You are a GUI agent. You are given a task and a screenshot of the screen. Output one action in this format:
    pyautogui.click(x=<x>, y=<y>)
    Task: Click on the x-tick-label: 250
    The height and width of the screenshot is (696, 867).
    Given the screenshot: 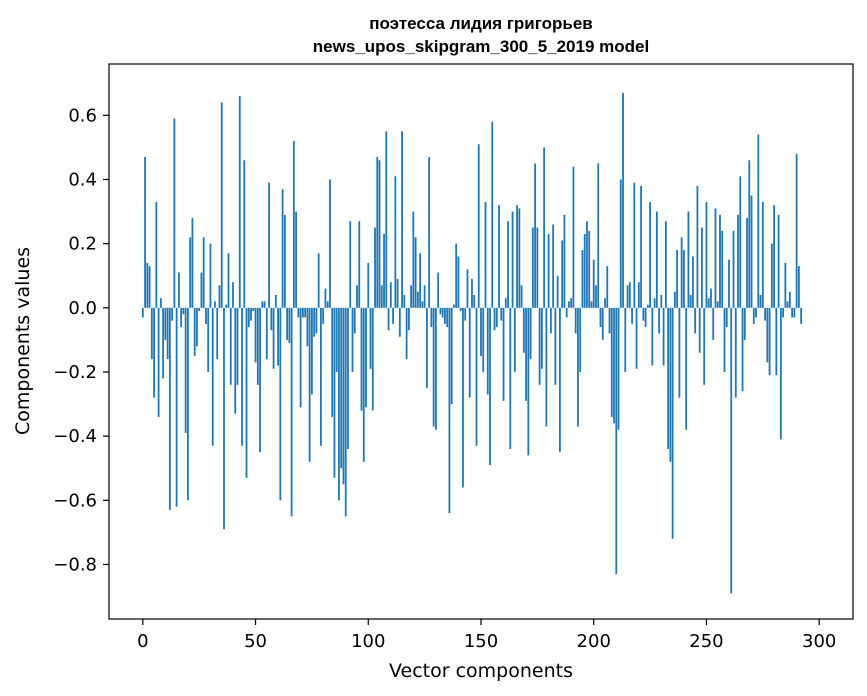 What is the action you would take?
    pyautogui.click(x=706, y=641)
    